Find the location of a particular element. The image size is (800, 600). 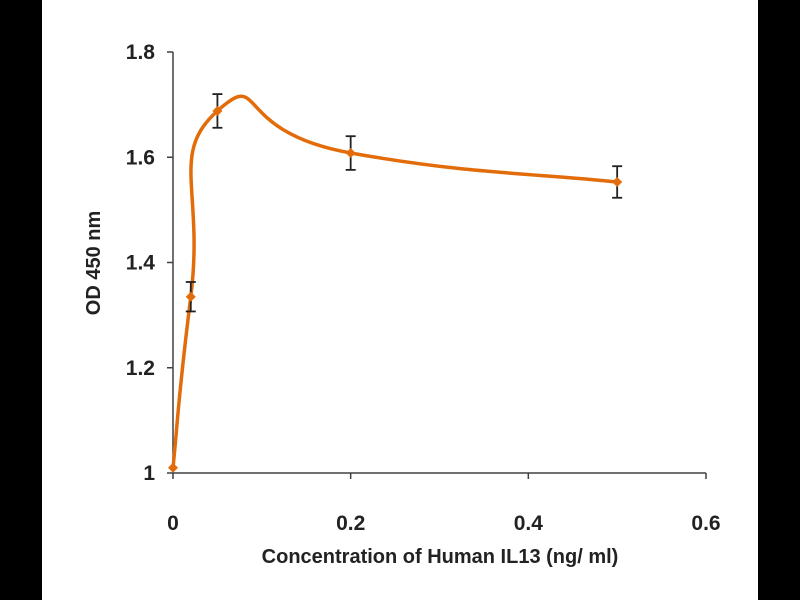

y-tick-label: 1.6 is located at coordinates (140, 157).